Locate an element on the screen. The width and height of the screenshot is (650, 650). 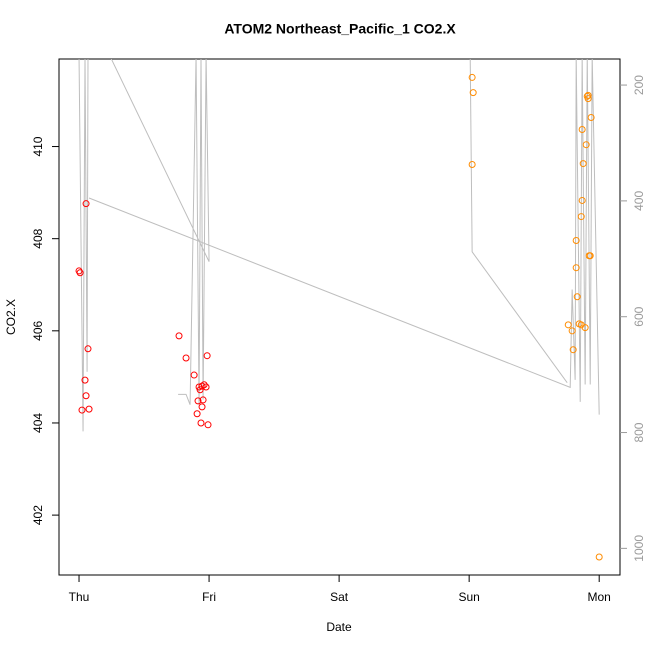
chart-title: ATOM2 Northeast_Pacific_1 CO2.X is located at coordinates (340, 29).